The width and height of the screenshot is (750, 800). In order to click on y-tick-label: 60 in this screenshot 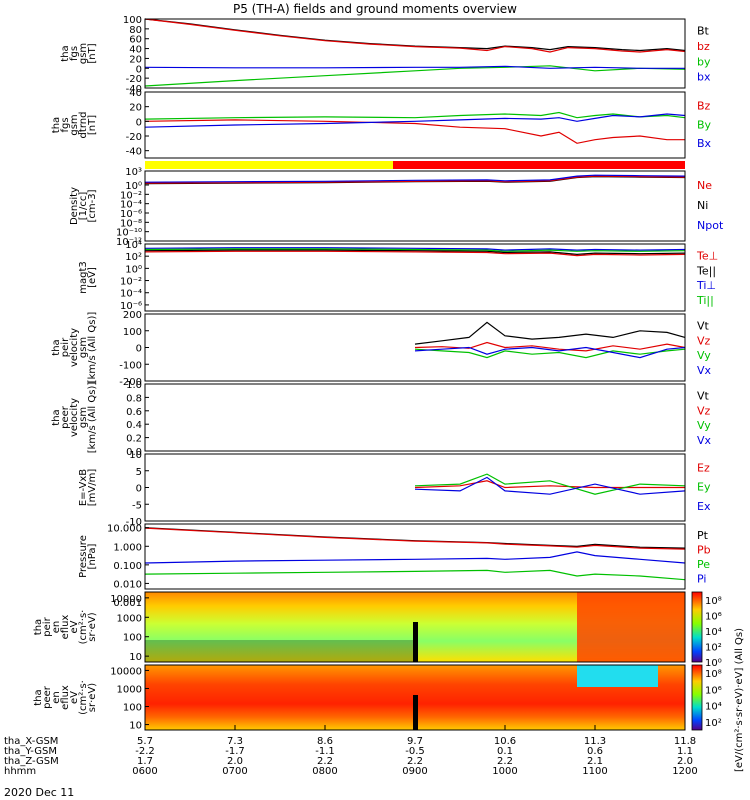, I will do `click(135, 40)`.